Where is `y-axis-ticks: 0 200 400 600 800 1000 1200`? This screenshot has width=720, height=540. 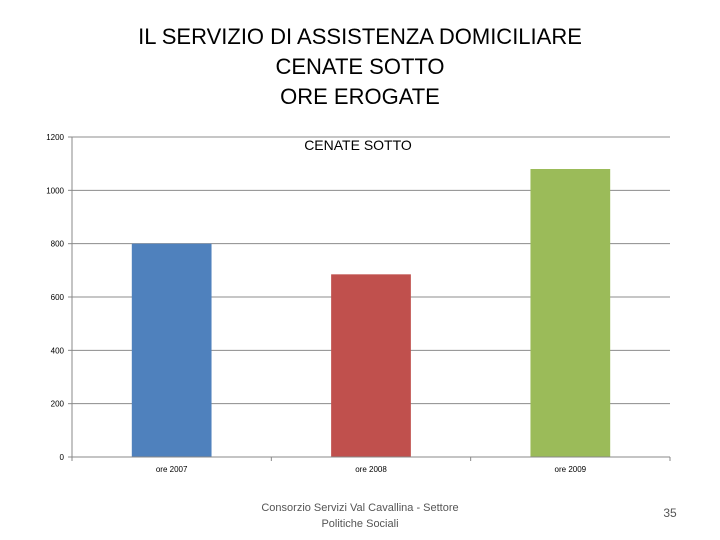
y-axis-ticks: 0 200 400 600 800 1000 1200 is located at coordinates (59, 297).